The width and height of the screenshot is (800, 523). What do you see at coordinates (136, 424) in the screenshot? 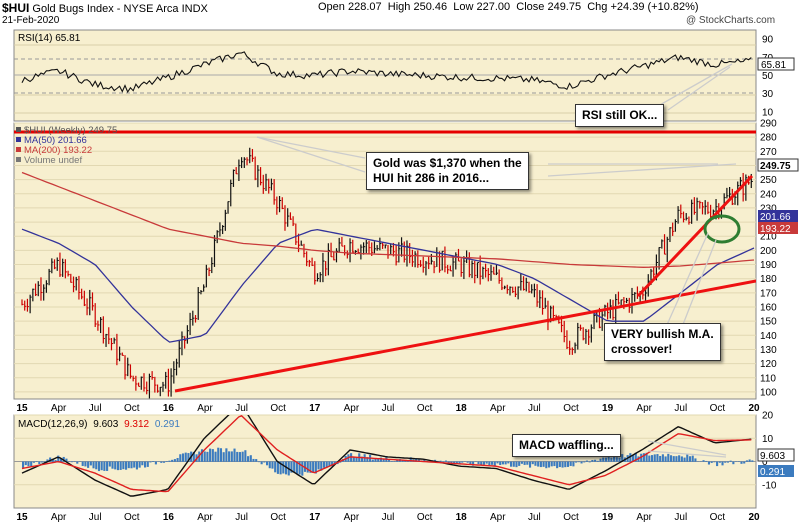
I see `macd-value-2: 9.312` at bounding box center [136, 424].